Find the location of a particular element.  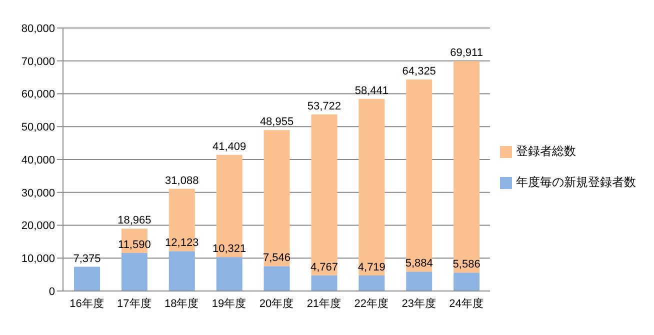

total-label: 48,955 is located at coordinates (277, 122).